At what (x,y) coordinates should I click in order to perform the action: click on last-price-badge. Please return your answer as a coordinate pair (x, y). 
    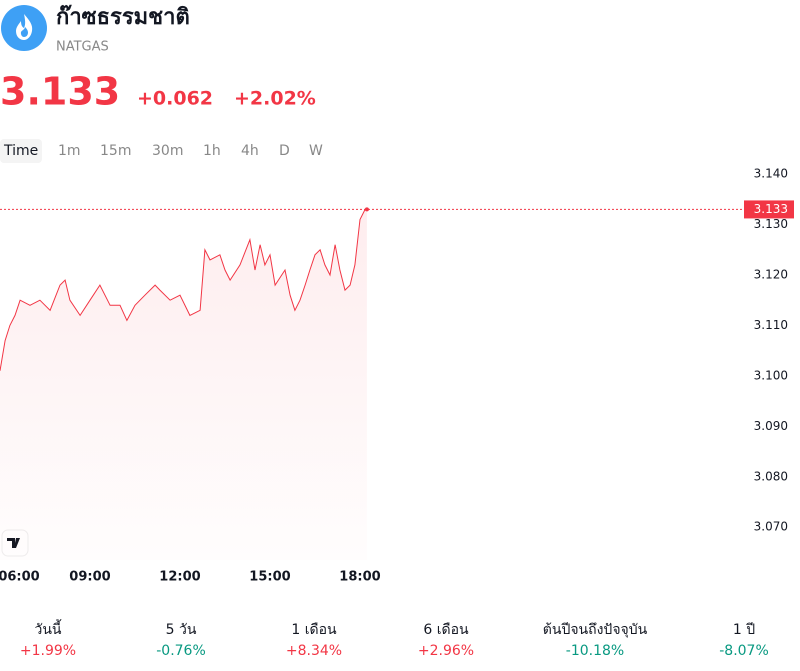
    Looking at the image, I should click on (769, 209).